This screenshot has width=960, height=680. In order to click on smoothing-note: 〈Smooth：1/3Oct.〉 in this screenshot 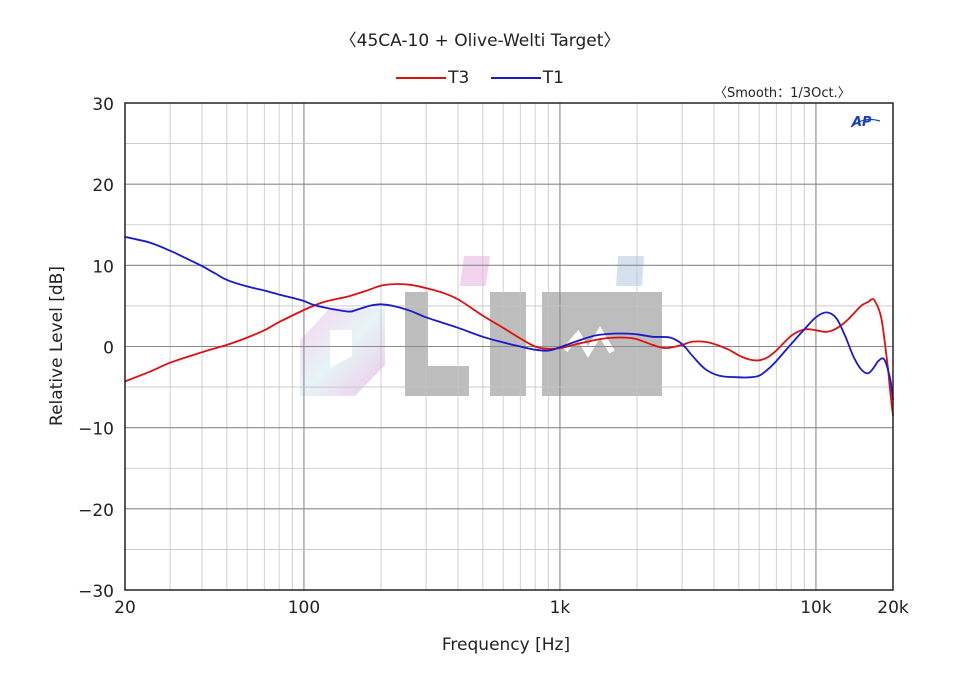, I will do `click(782, 93)`.